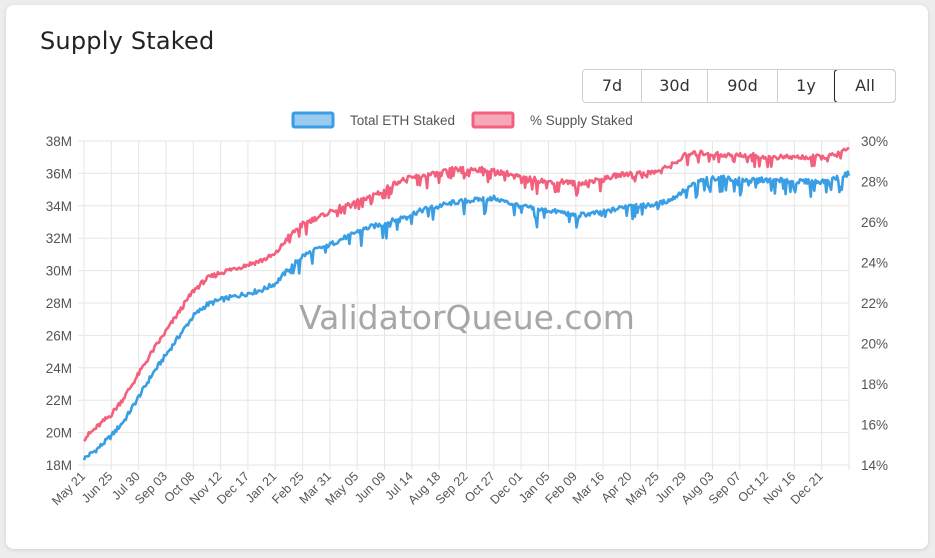  What do you see at coordinates (874, 465) in the screenshot?
I see `y-right-tick-label: 14%` at bounding box center [874, 465].